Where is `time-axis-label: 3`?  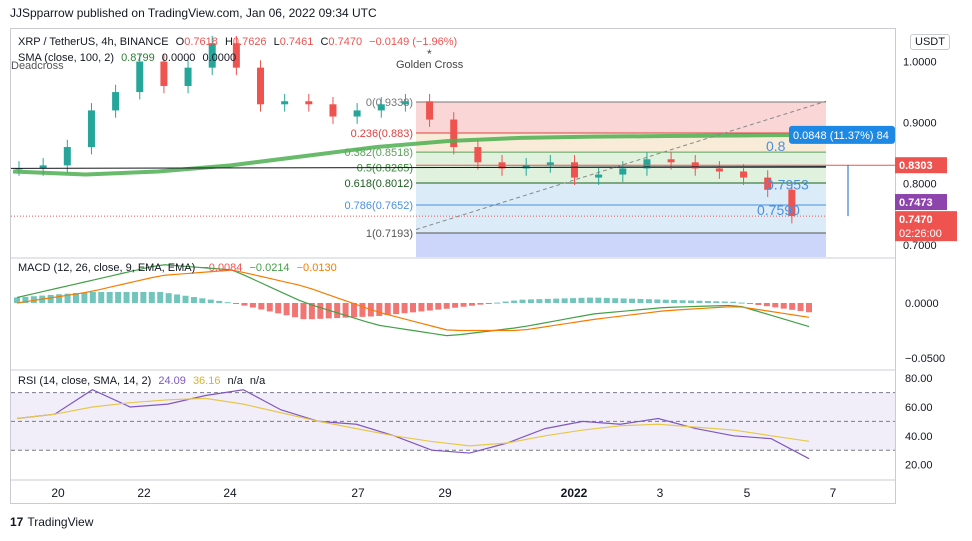
time-axis-label: 3 is located at coordinates (660, 493).